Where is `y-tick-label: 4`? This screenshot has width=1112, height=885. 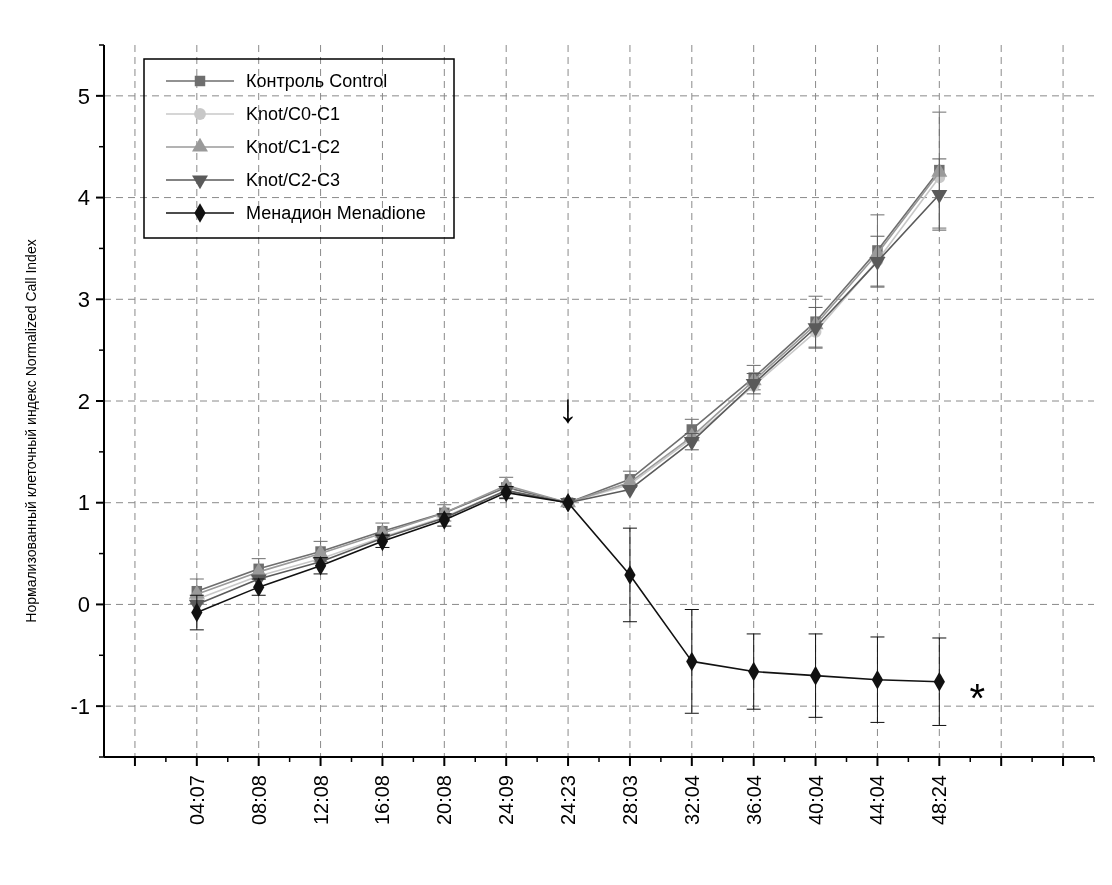 y-tick-label: 4 is located at coordinates (83, 198).